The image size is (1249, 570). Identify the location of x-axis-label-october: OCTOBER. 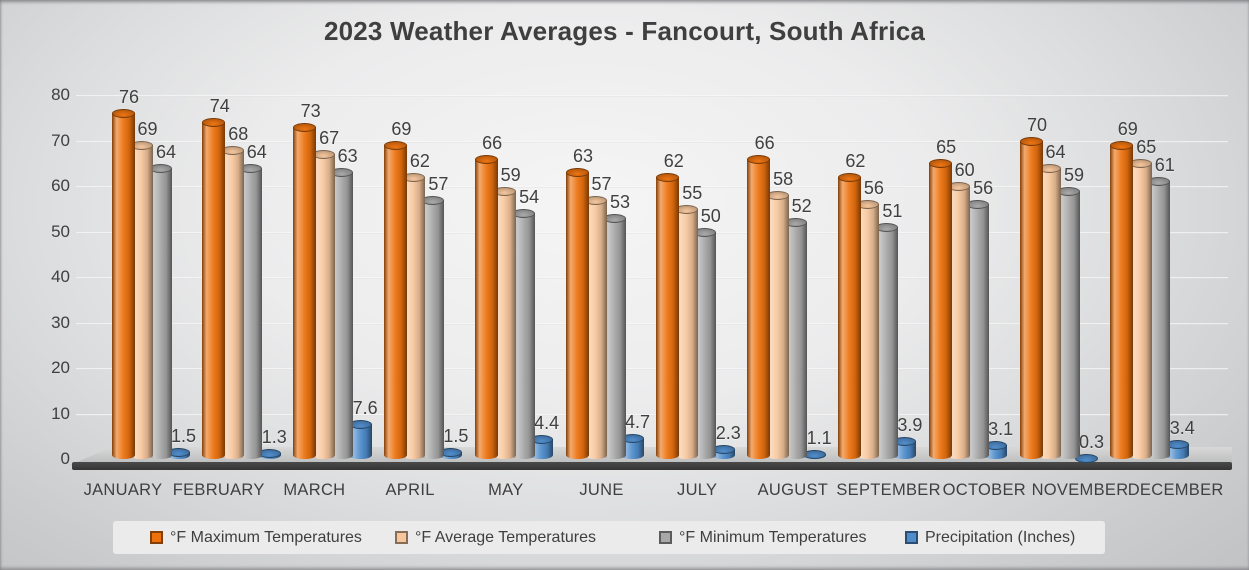
(984, 490).